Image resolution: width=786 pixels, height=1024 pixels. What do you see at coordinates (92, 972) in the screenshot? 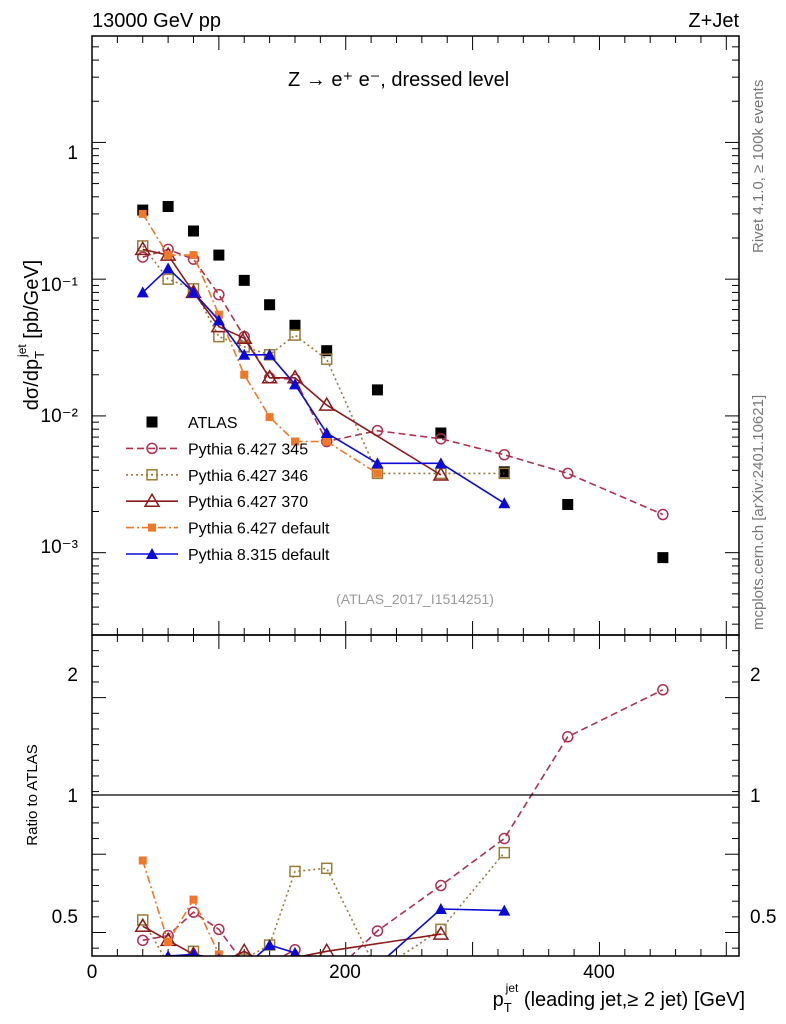
I see `xtick-label-0: 0` at bounding box center [92, 972].